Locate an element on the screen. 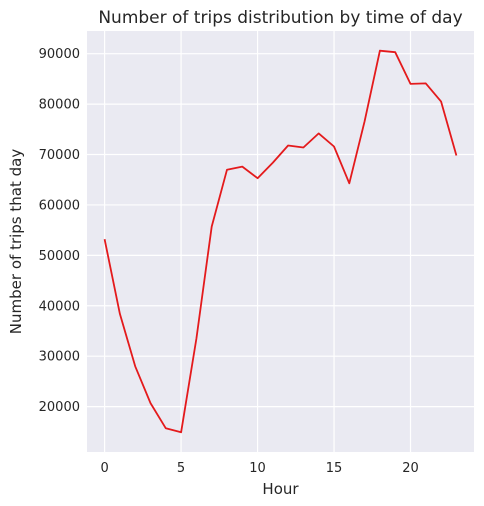 This screenshot has width=484, height=506. y-tick-label: 50000 is located at coordinates (59, 256).